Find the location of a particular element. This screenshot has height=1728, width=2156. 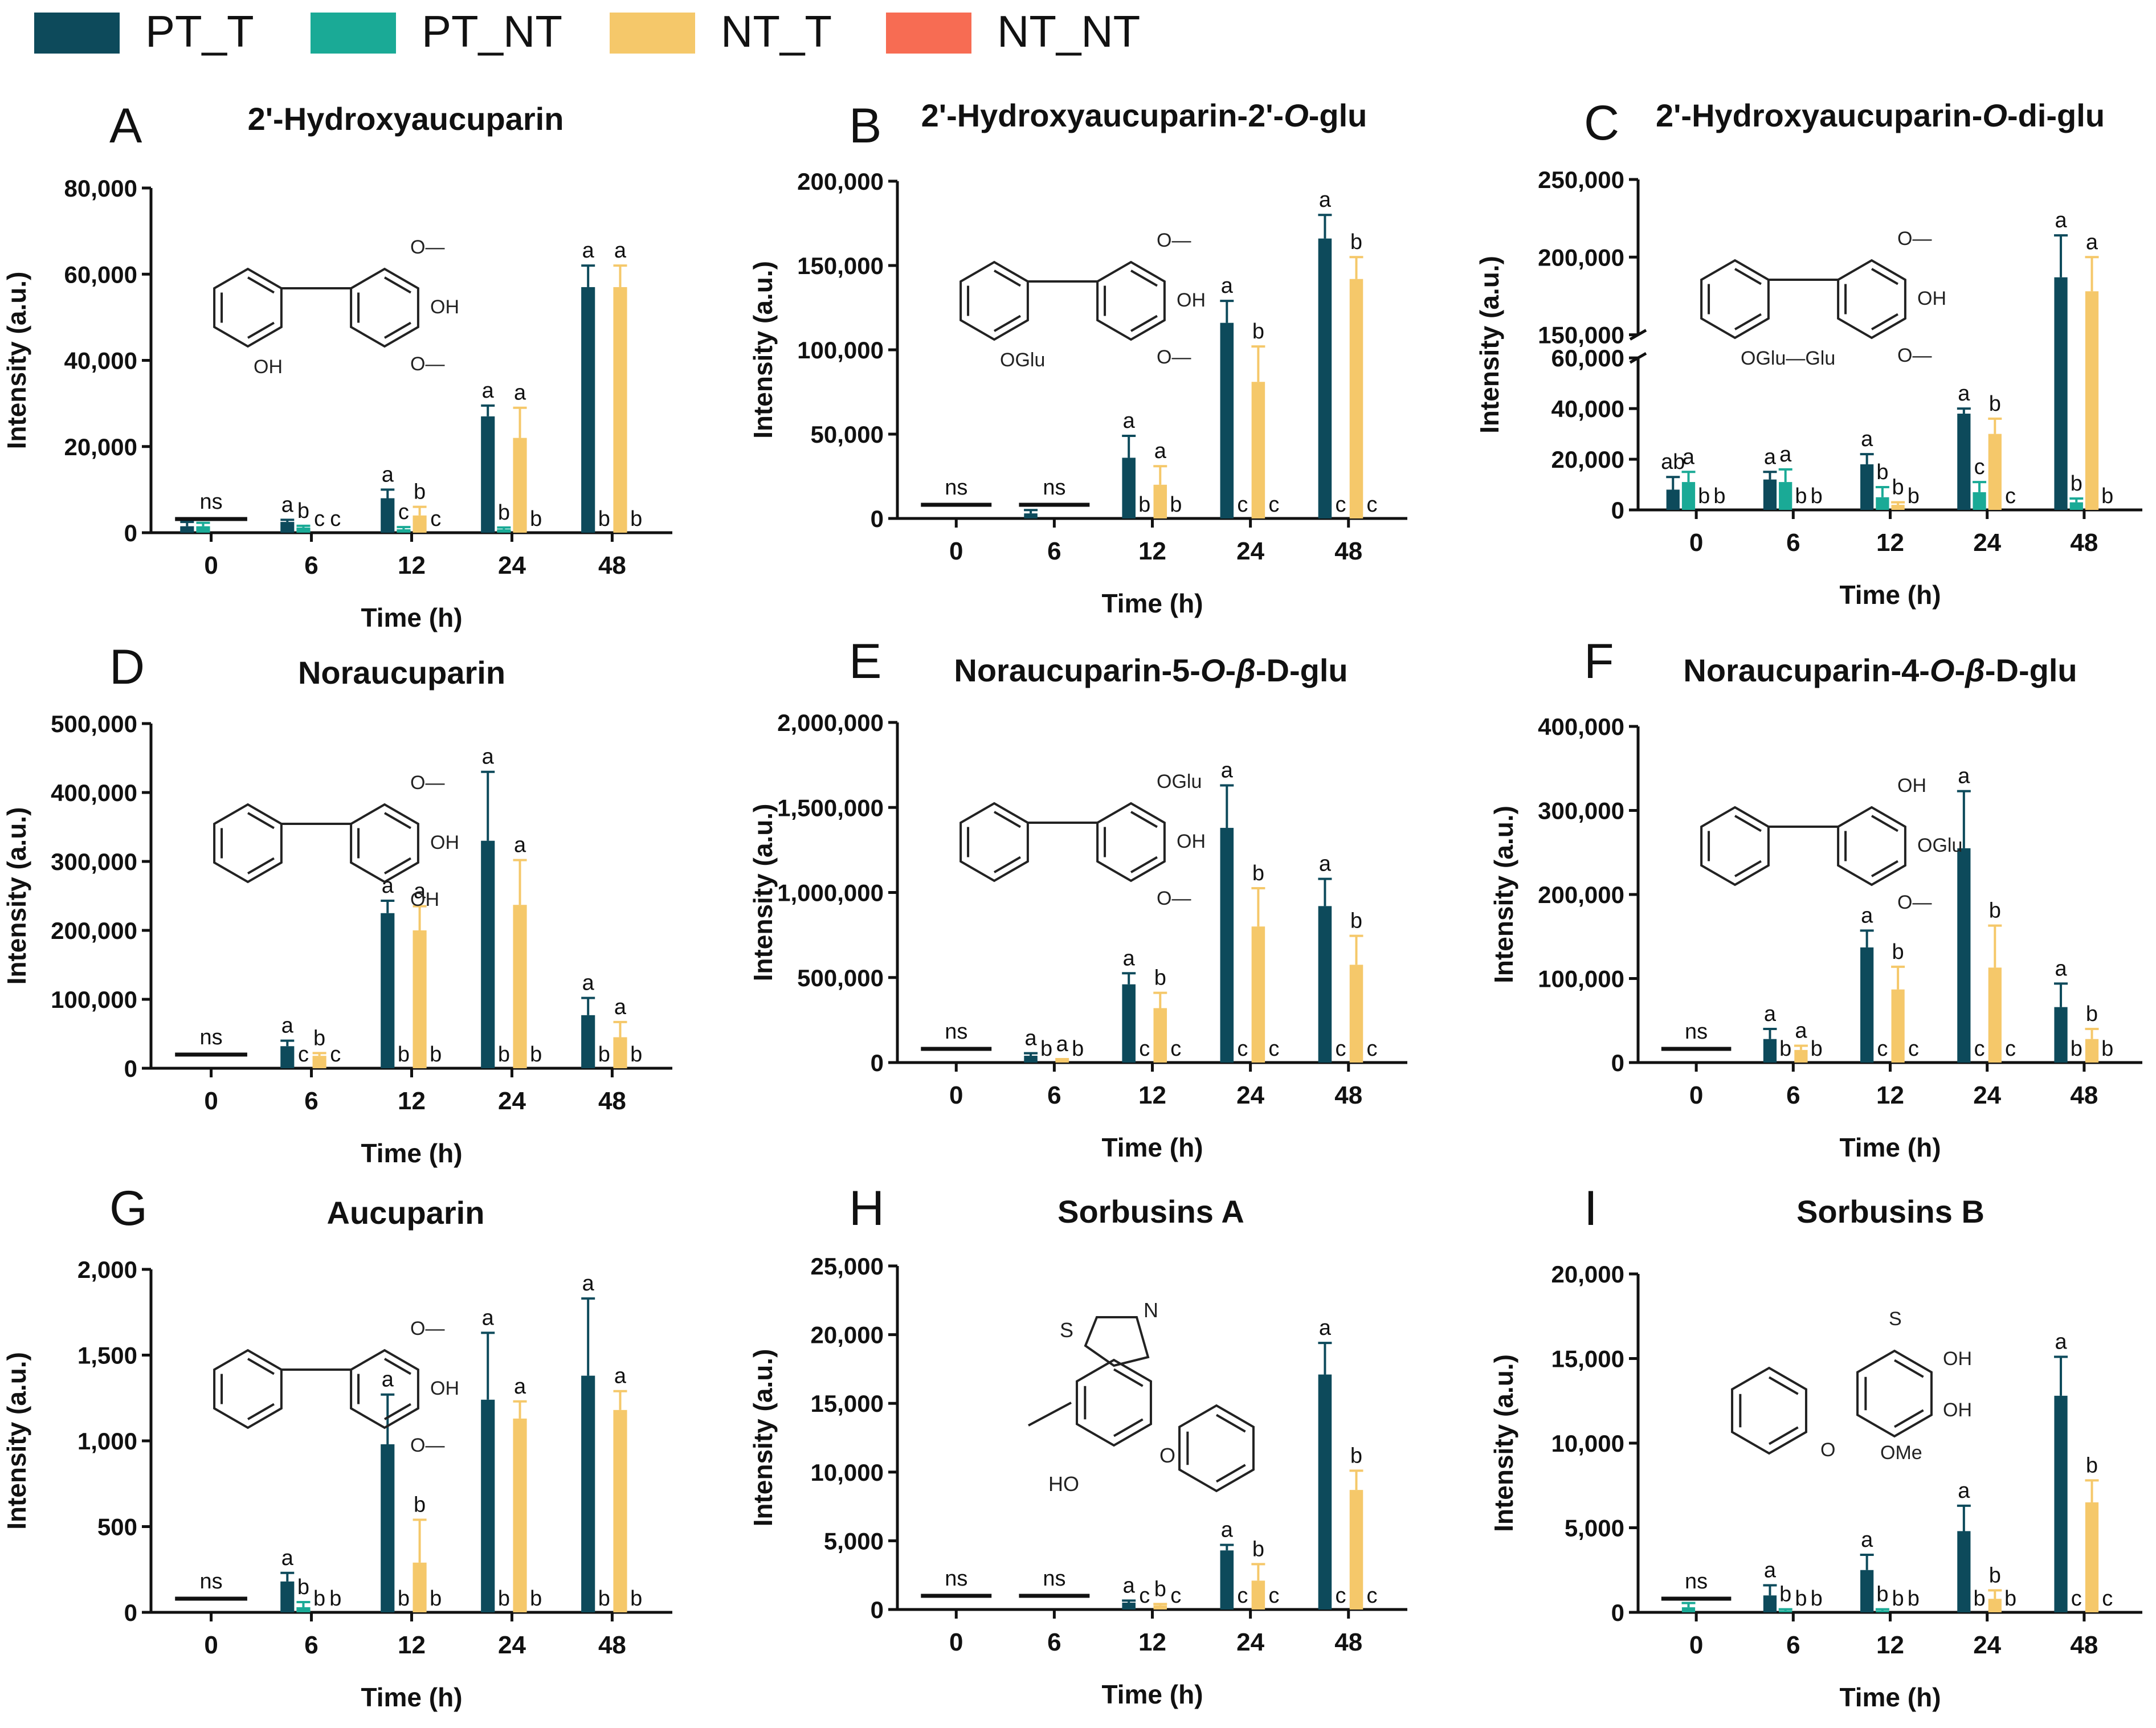

y-tick-label: 1,000,000 is located at coordinates (830, 893).